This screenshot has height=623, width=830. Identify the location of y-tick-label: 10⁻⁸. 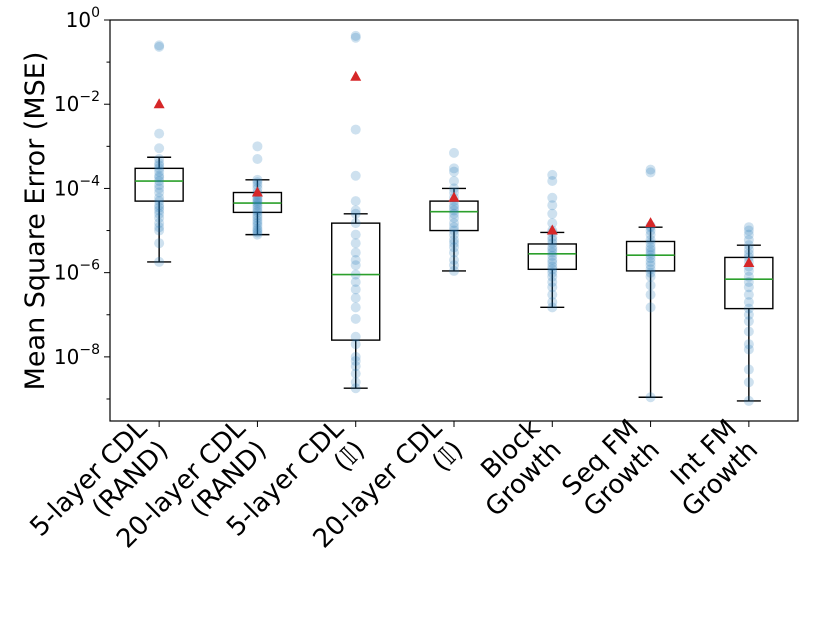
(77, 355).